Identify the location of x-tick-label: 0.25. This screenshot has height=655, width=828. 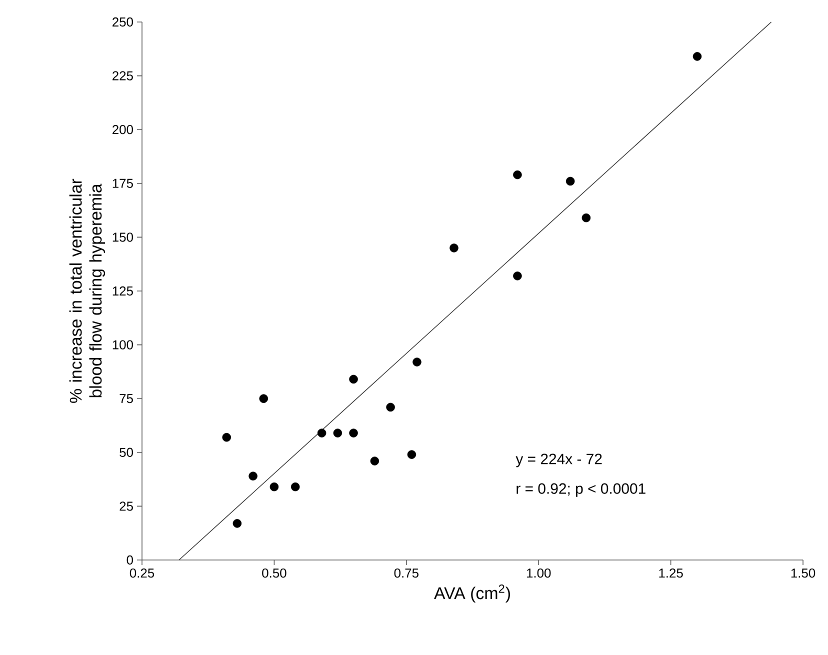
(142, 573).